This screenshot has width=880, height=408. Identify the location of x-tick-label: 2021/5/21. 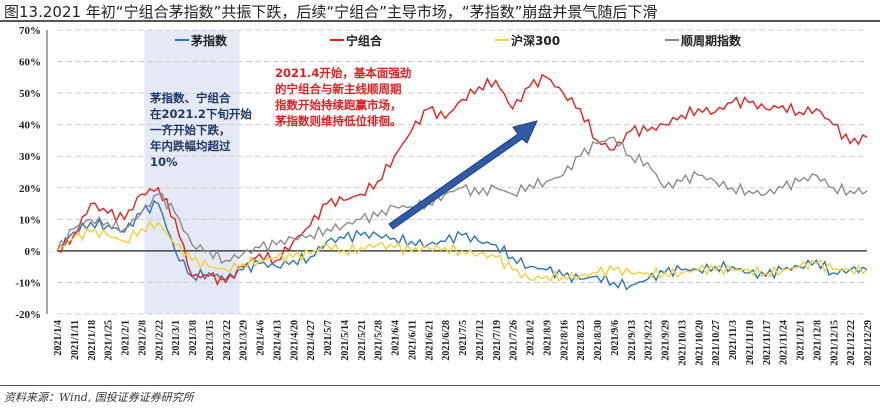
(362, 340).